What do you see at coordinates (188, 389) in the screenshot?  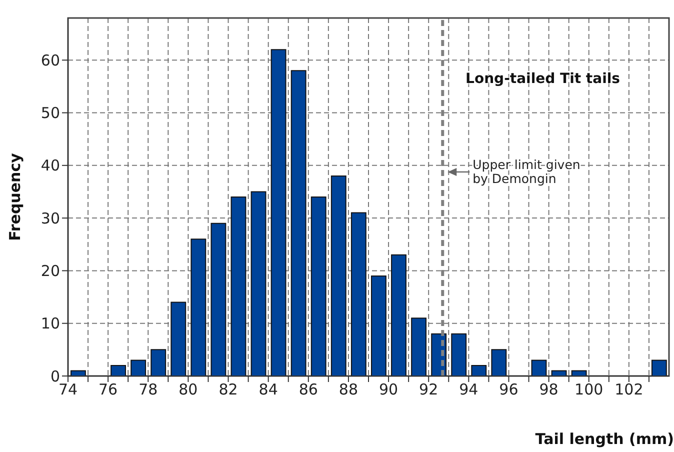 I see `x-tick-label: 80` at bounding box center [188, 389].